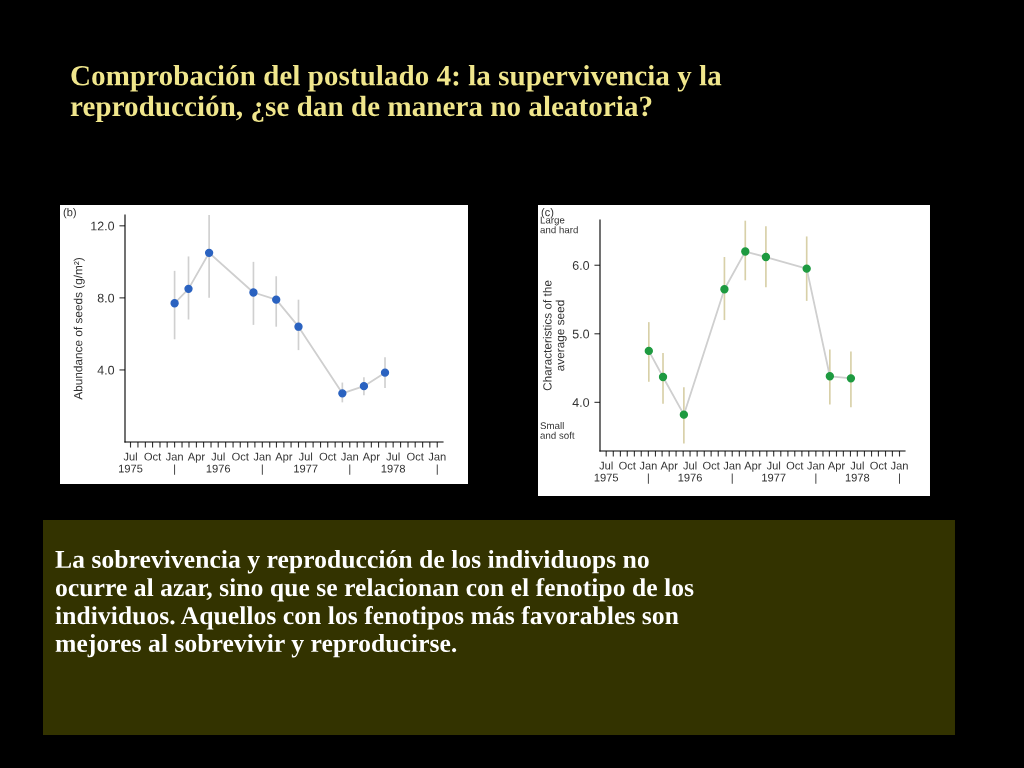 The image size is (1024, 768). I want to click on text: Comprobación del postulado 4: la supervivencia y la reproducción, ¿se dan de manera no aleatoria?, so click(396, 94).